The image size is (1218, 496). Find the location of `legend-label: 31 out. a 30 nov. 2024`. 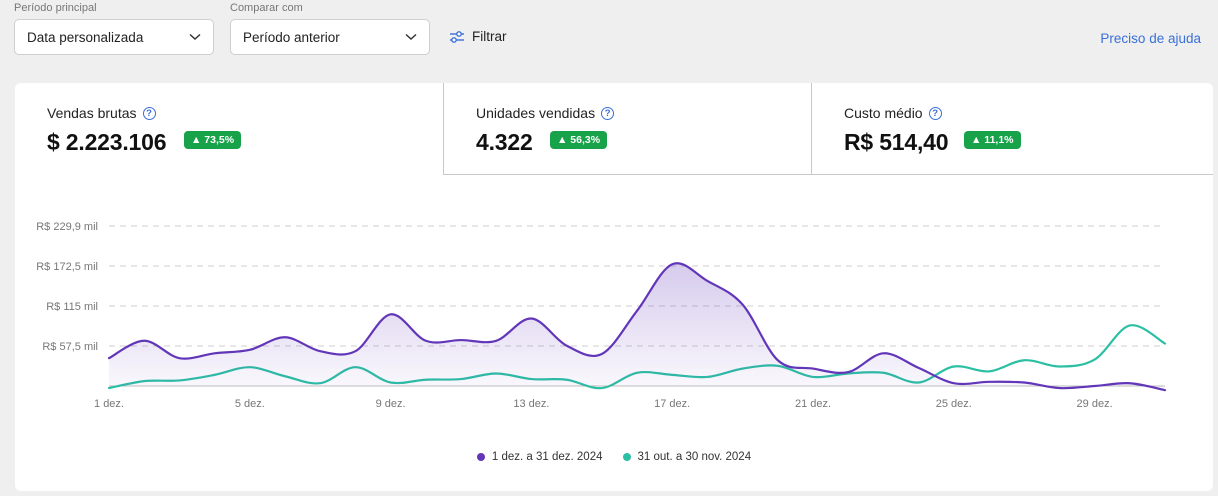

legend-label: 31 out. a 30 nov. 2024 is located at coordinates (694, 457).